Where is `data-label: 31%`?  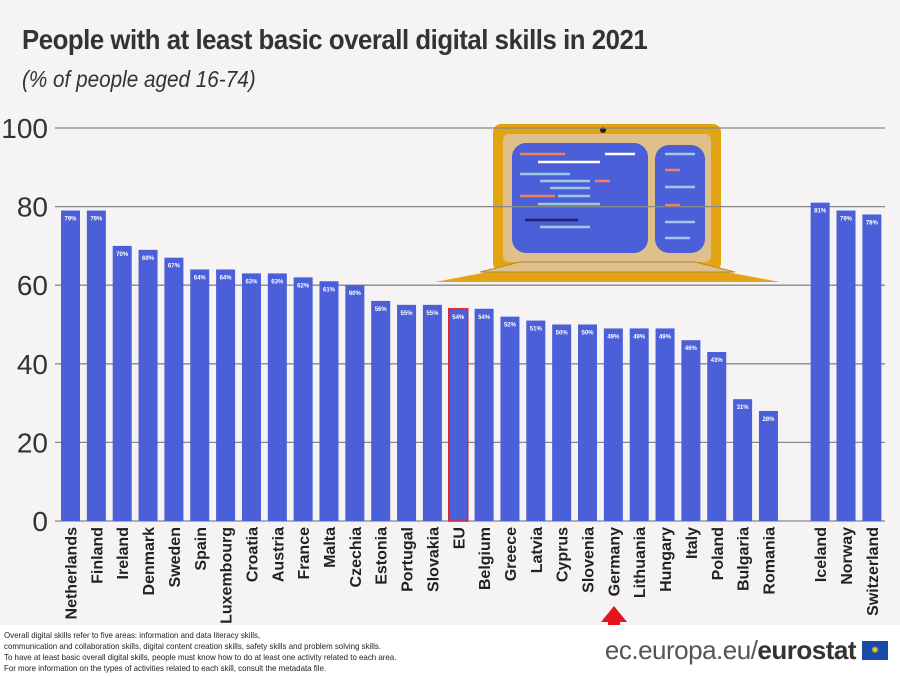
data-label: 31% is located at coordinates (743, 408).